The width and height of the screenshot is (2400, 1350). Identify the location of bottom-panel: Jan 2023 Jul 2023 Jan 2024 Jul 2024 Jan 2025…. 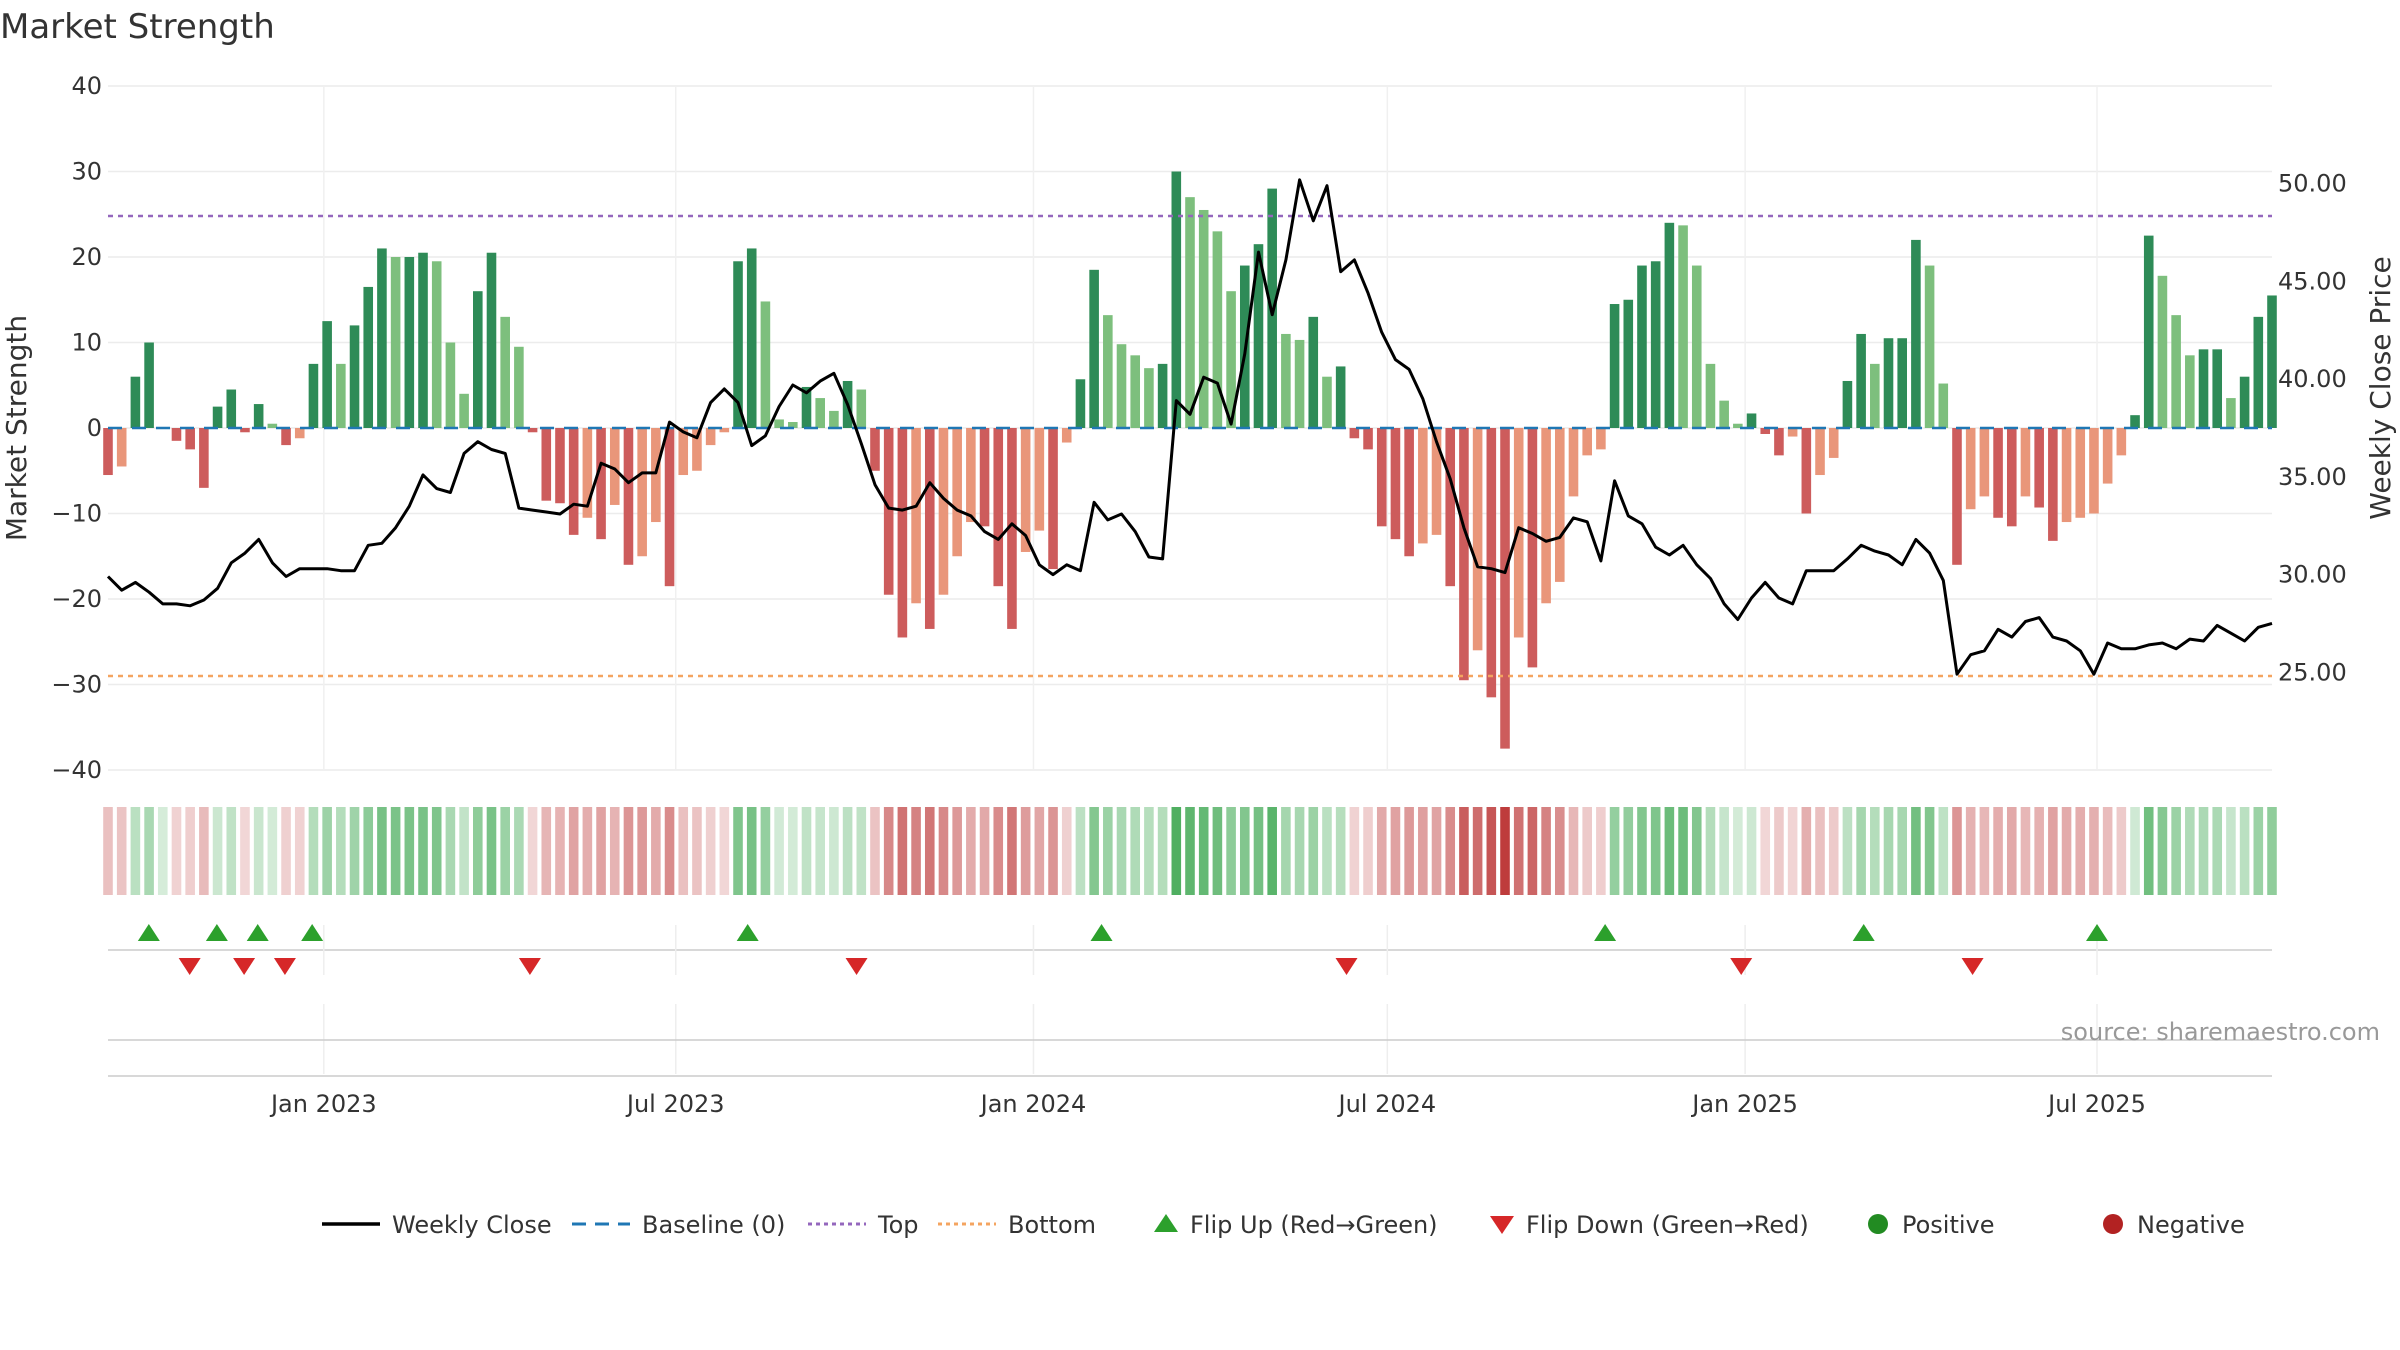
(1190, 1061).